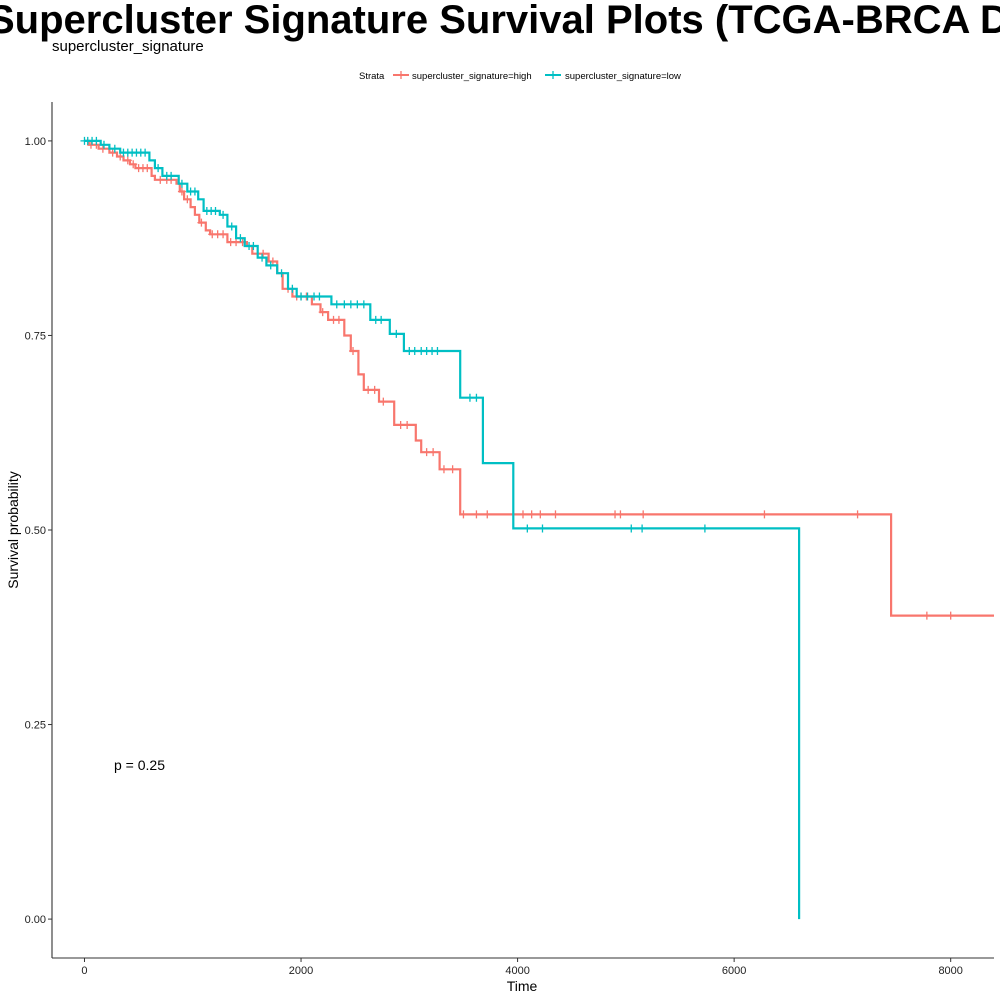  I want to click on y-tick-label: 0.25, so click(35, 726).